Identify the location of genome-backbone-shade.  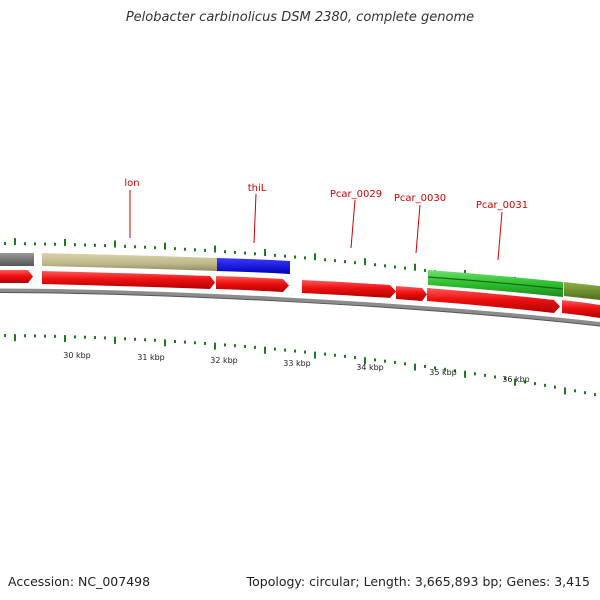
(300, 309).